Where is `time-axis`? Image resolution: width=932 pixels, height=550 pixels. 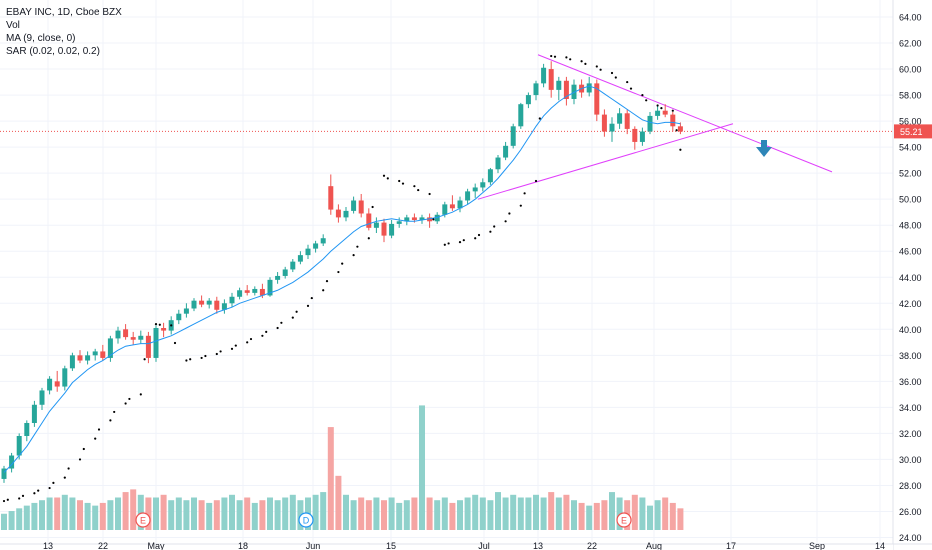
time-axis is located at coordinates (446, 547).